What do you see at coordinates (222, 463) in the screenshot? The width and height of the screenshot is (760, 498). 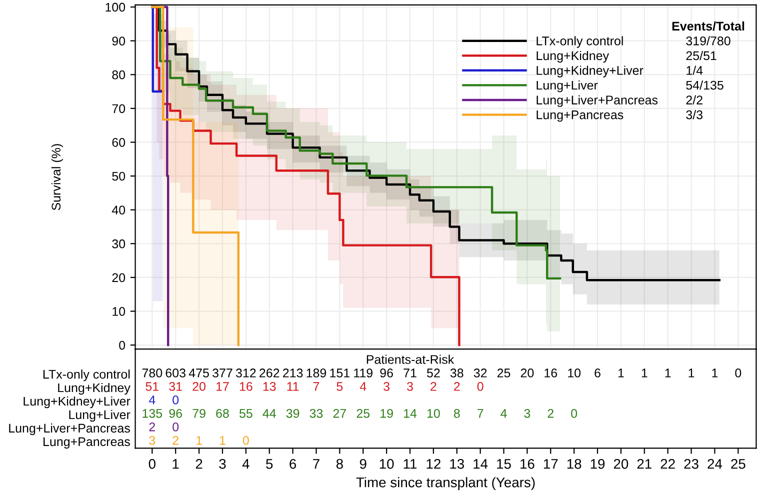 I see `x-tick-label: 3` at bounding box center [222, 463].